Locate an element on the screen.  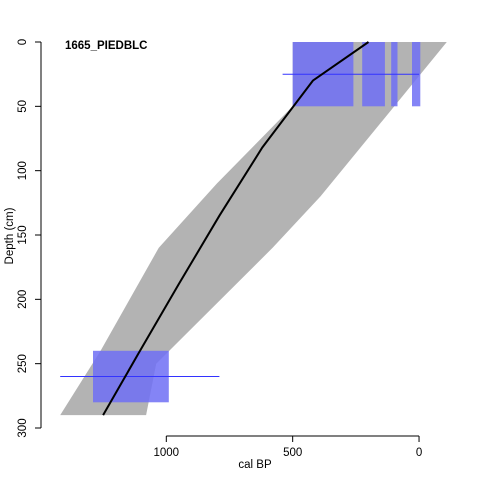
y-tick-label-250: 250 is located at coordinates (23, 363).